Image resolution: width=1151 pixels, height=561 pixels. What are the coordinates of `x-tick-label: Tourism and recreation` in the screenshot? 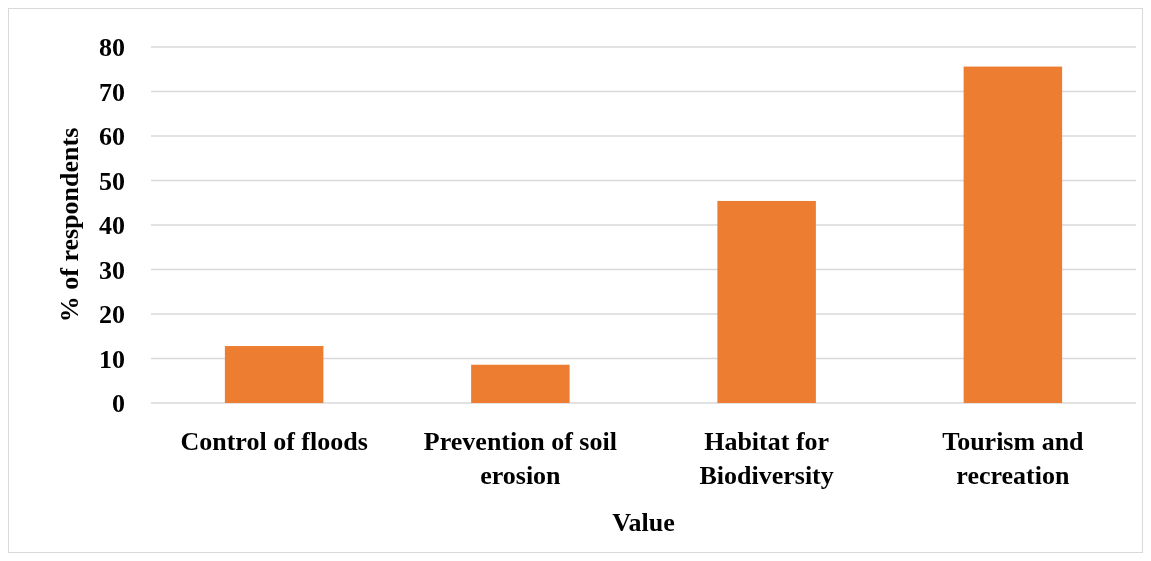 It's located at (1013, 458).